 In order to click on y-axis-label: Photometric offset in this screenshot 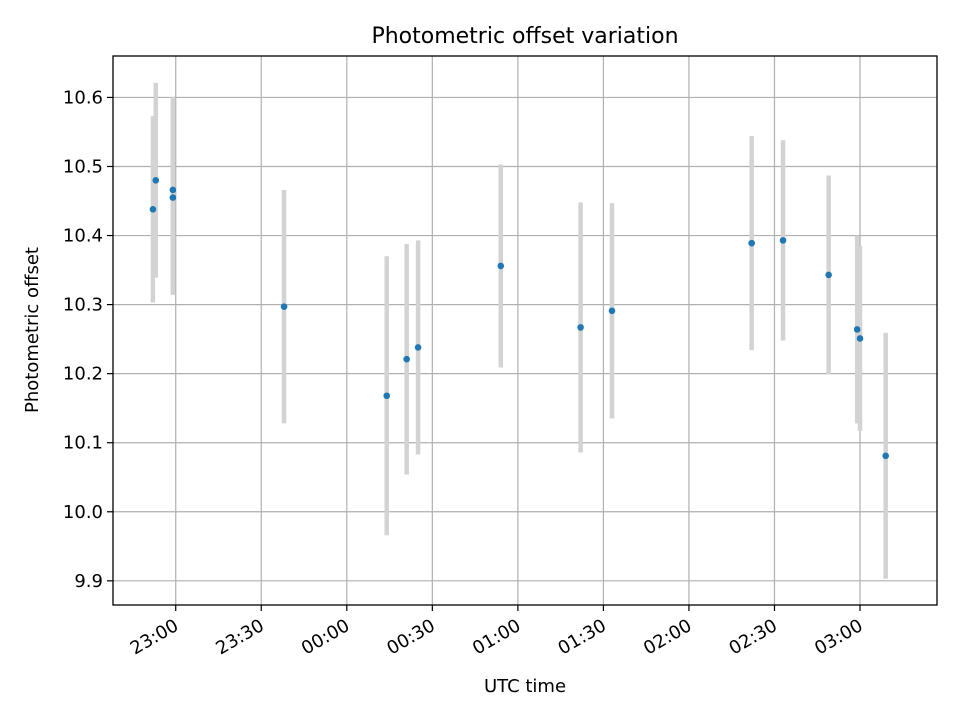, I will do `click(32, 330)`.